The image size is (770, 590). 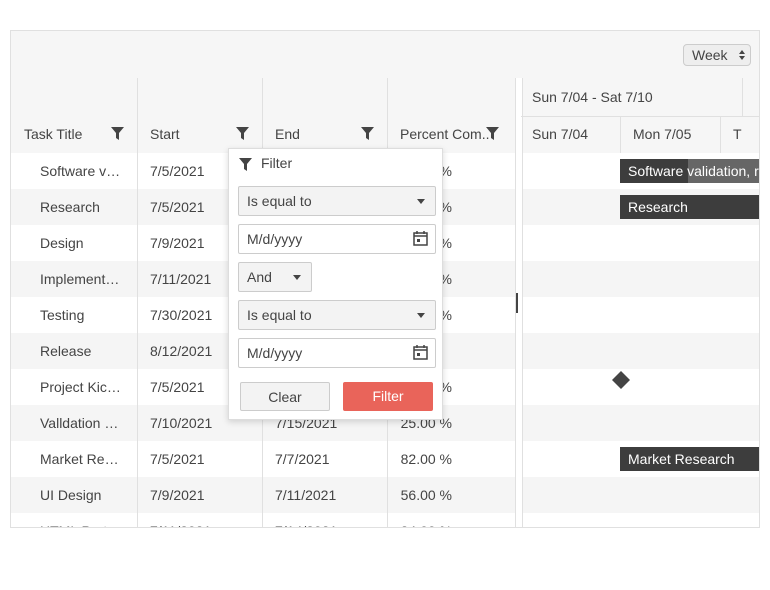 What do you see at coordinates (385, 495) in the screenshot?
I see `row: UI Design 7/9/2021 7/11/2021 56.00 %` at bounding box center [385, 495].